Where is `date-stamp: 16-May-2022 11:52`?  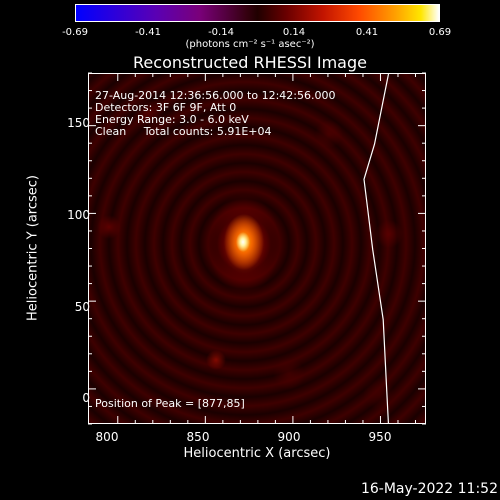
date-stamp: 16-May-2022 11:52 is located at coordinates (429, 489).